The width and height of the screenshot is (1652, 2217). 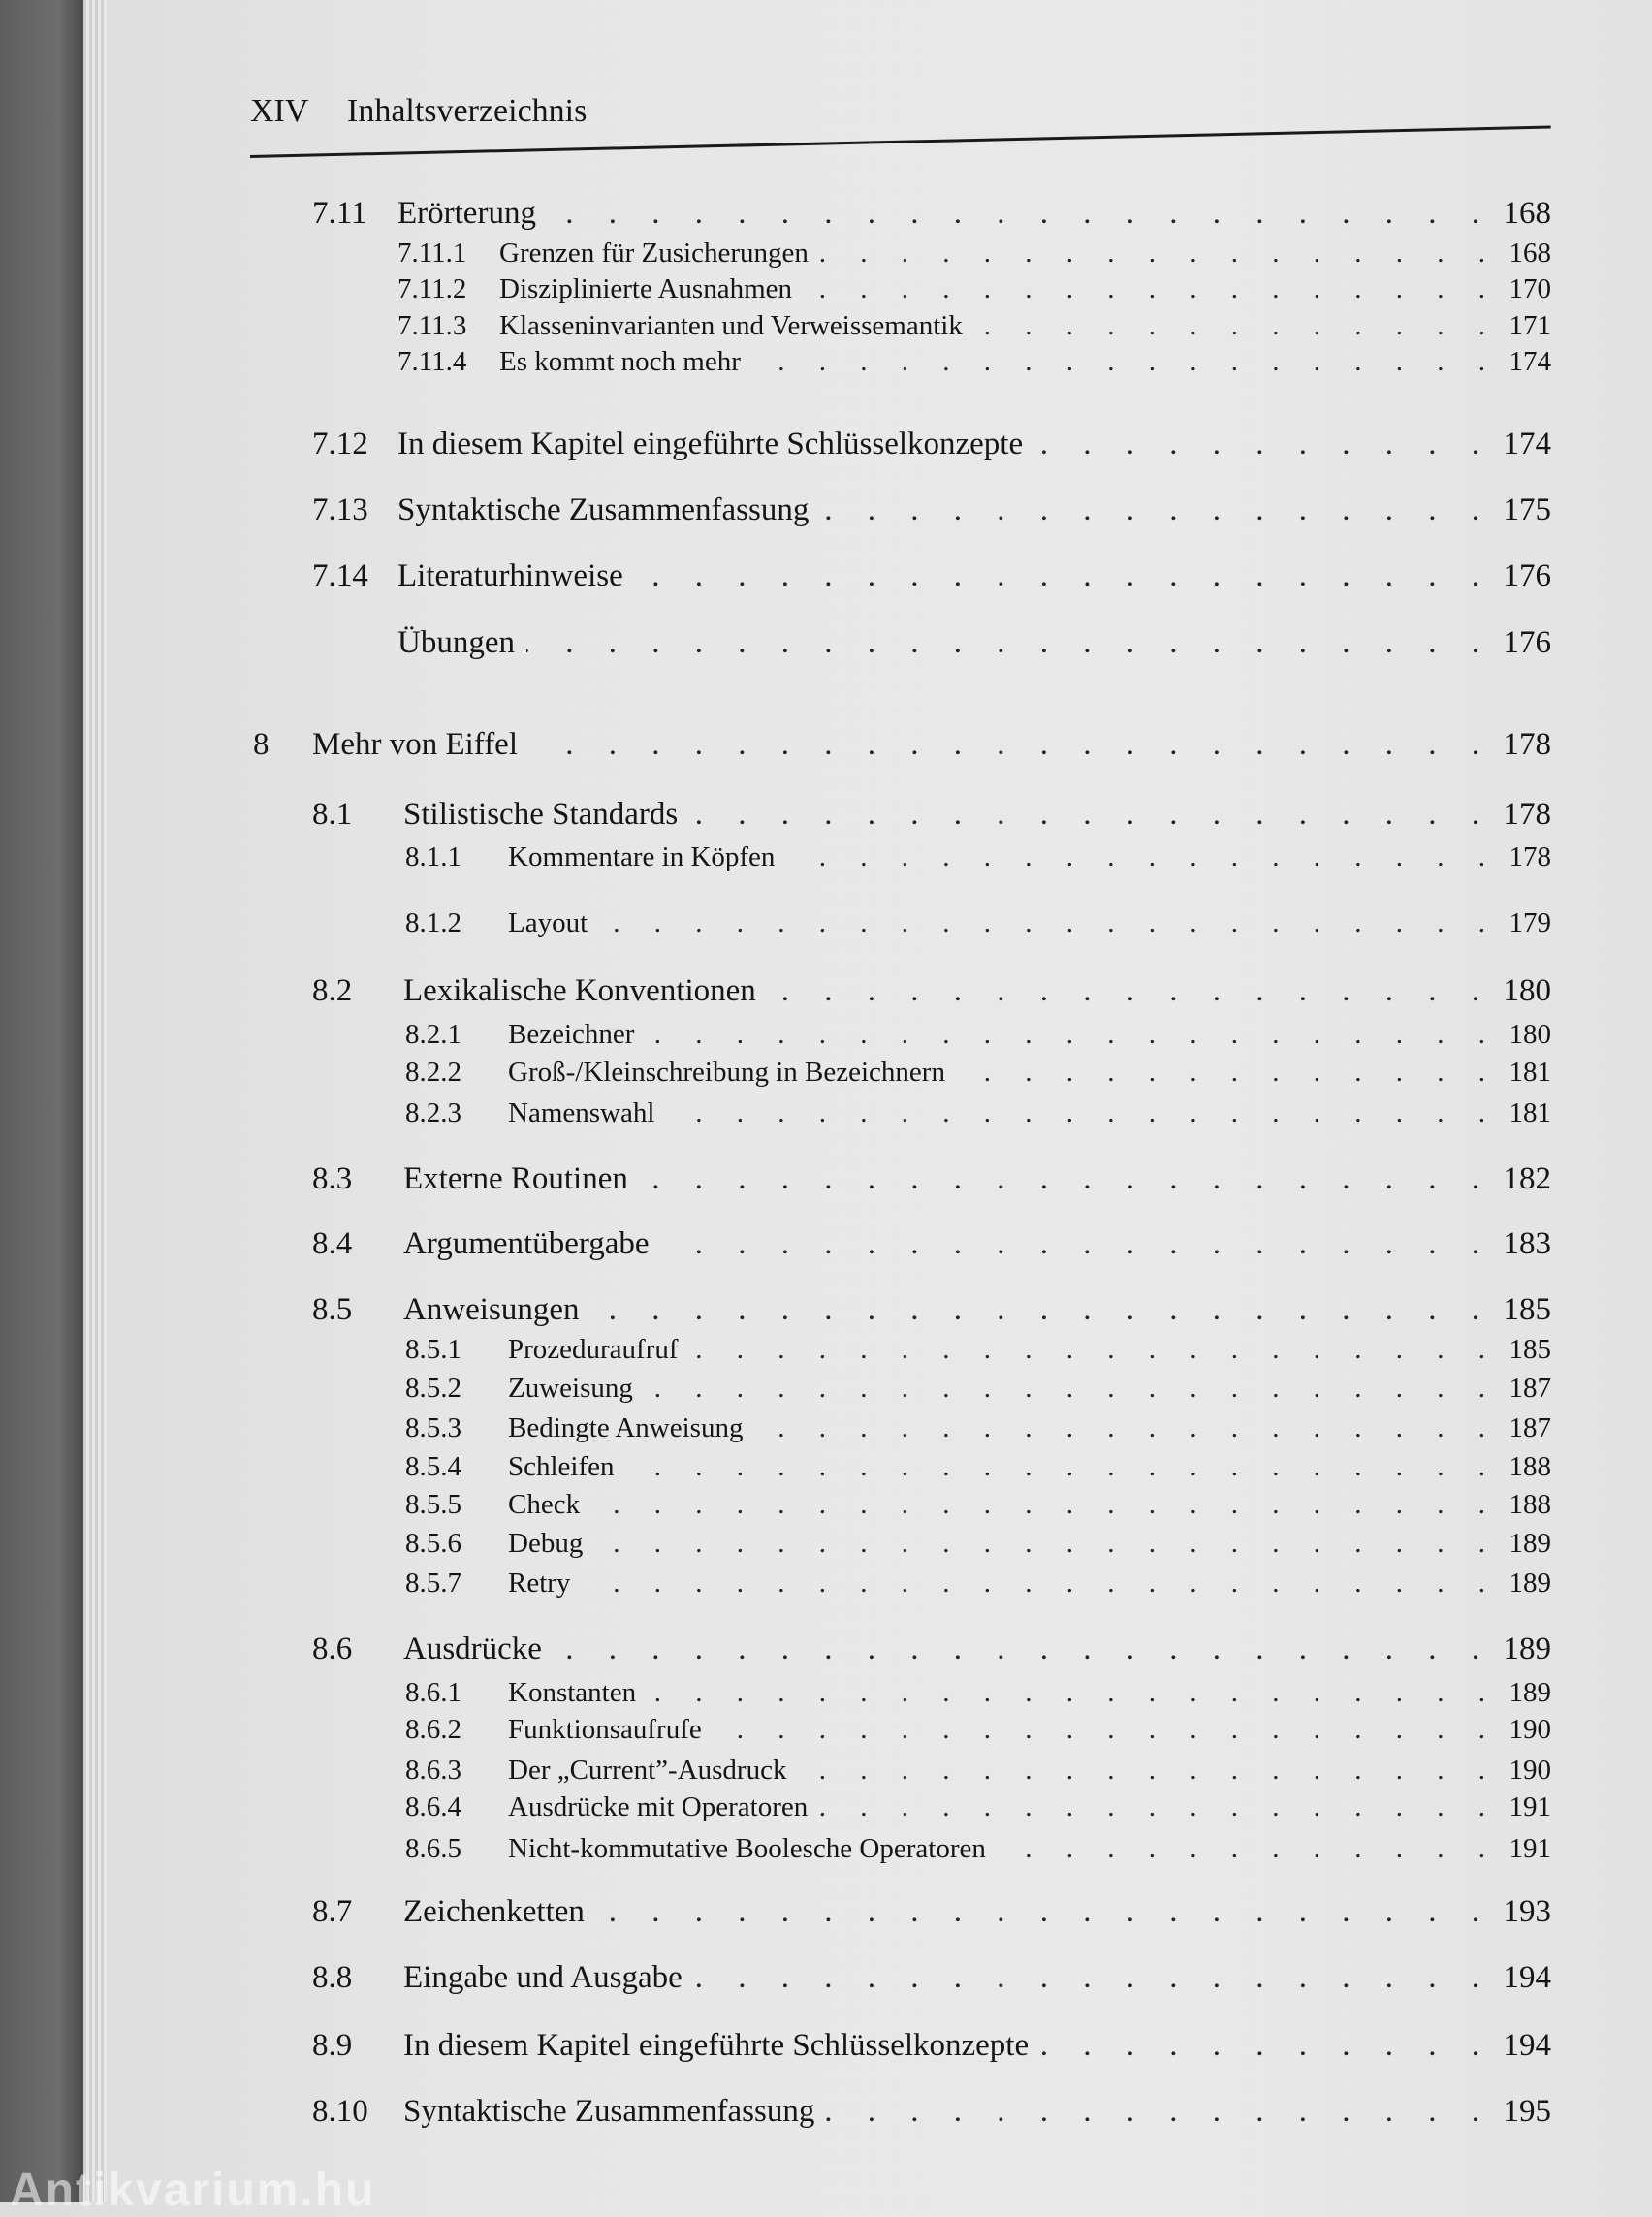 What do you see at coordinates (332, 1648) in the screenshot?
I see `entry-number: 8.6` at bounding box center [332, 1648].